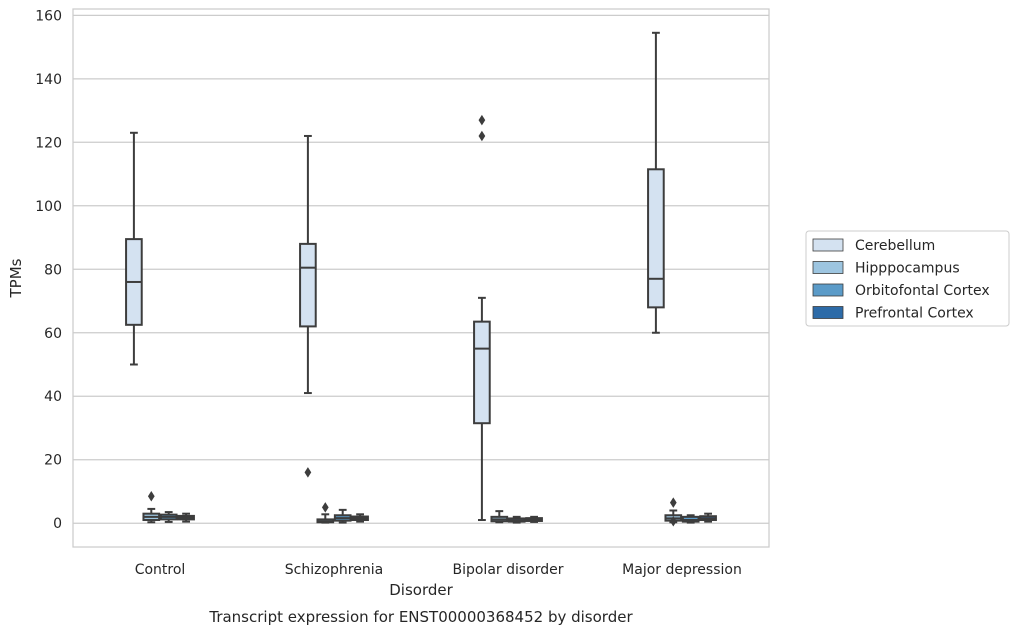  I want to click on legend-label: Hipppocampus, so click(907, 269).